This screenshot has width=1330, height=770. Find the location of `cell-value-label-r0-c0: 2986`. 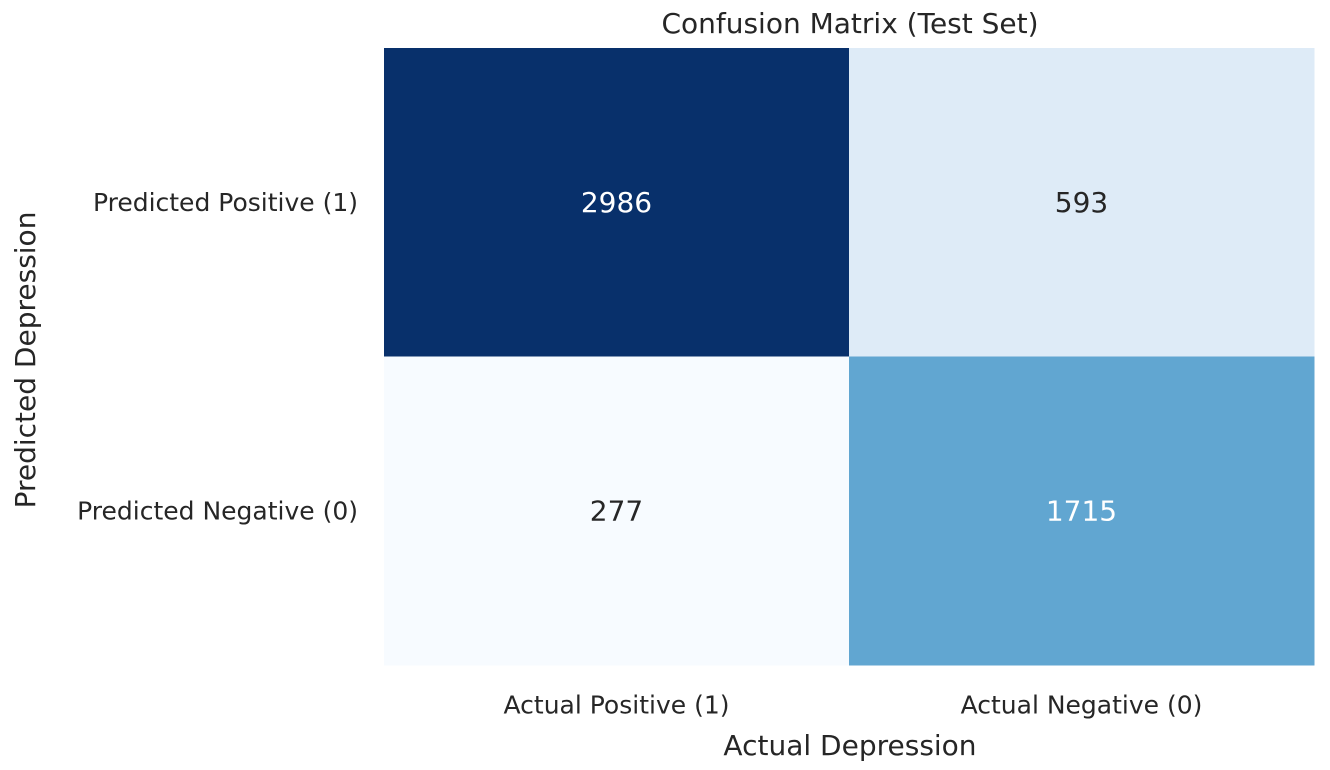

cell-value-label-r0-c0: 2986 is located at coordinates (616, 202).